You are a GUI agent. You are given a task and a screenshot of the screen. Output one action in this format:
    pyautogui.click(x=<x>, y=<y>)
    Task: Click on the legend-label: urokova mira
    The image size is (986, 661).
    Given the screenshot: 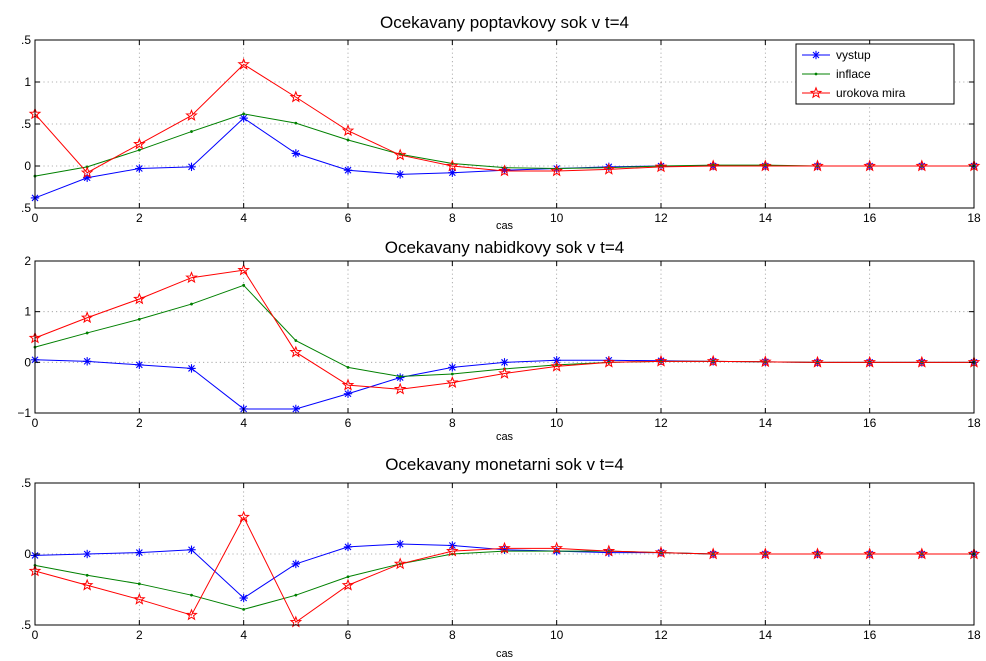 What is the action you would take?
    pyautogui.click(x=871, y=93)
    